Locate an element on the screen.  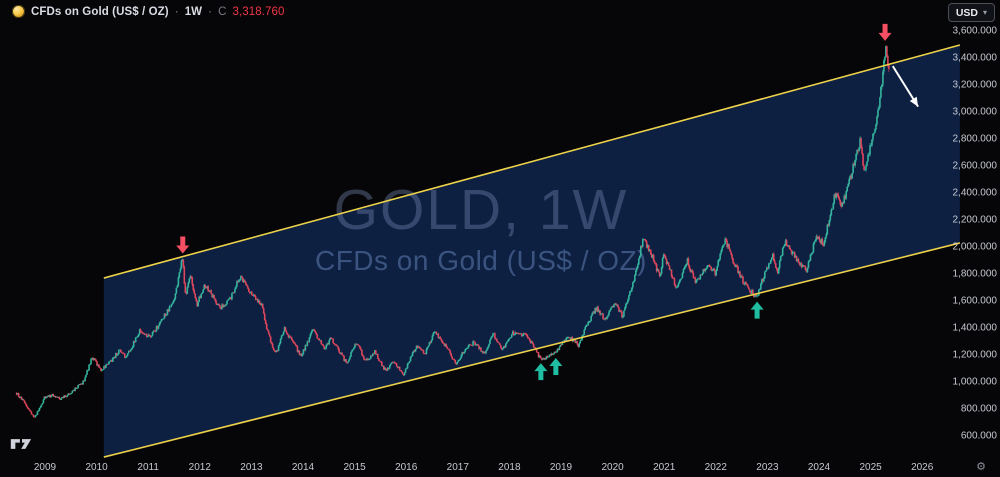
watermark-title: GOLD, 1W is located at coordinates (481, 210).